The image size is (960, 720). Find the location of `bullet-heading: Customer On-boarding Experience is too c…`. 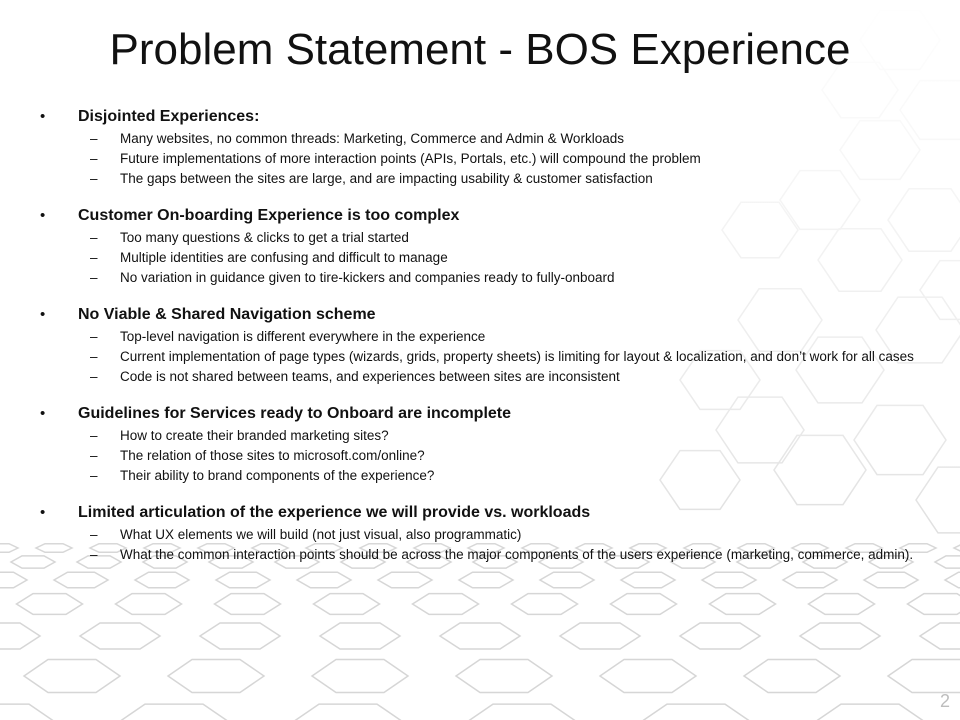

bullet-heading: Customer On-boarding Experience is too c… is located at coordinates (269, 215).